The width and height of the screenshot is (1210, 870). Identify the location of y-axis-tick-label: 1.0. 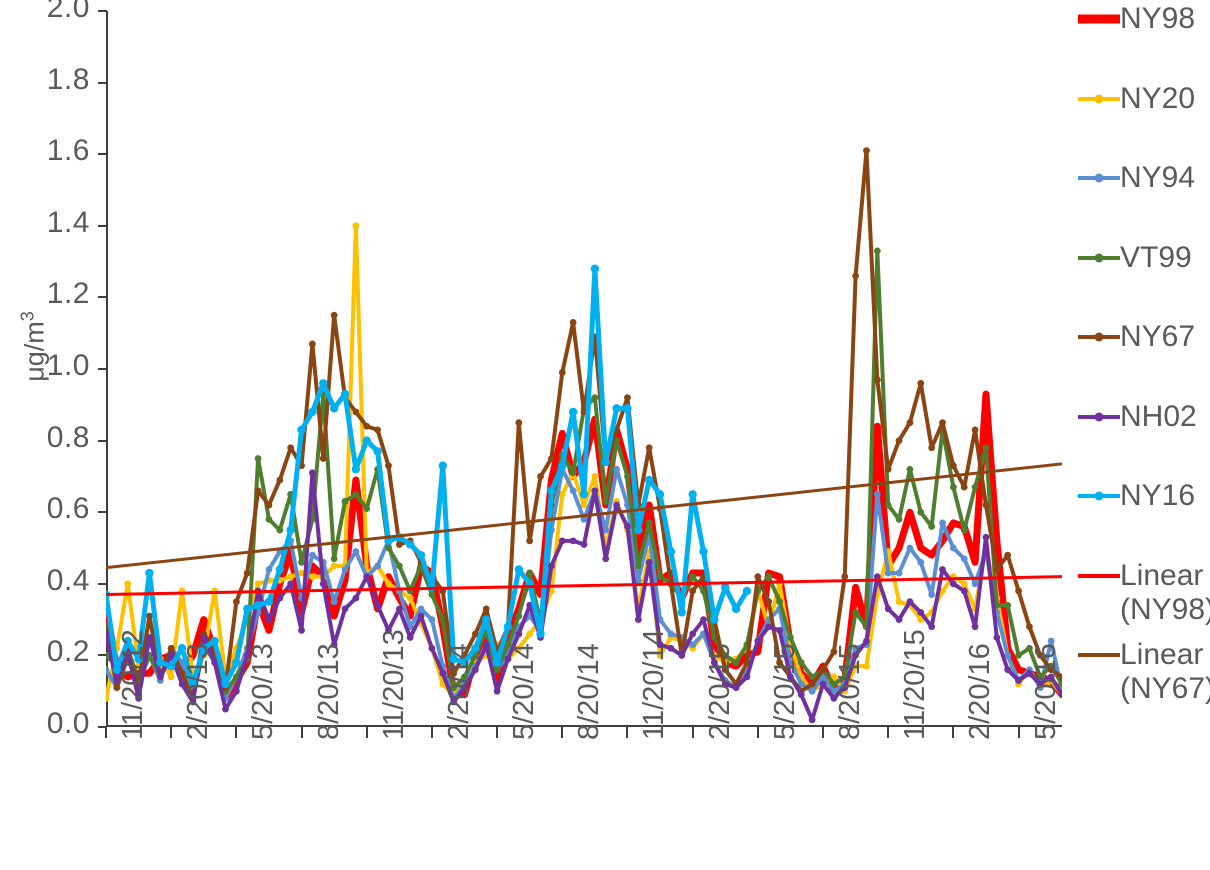
(68, 365).